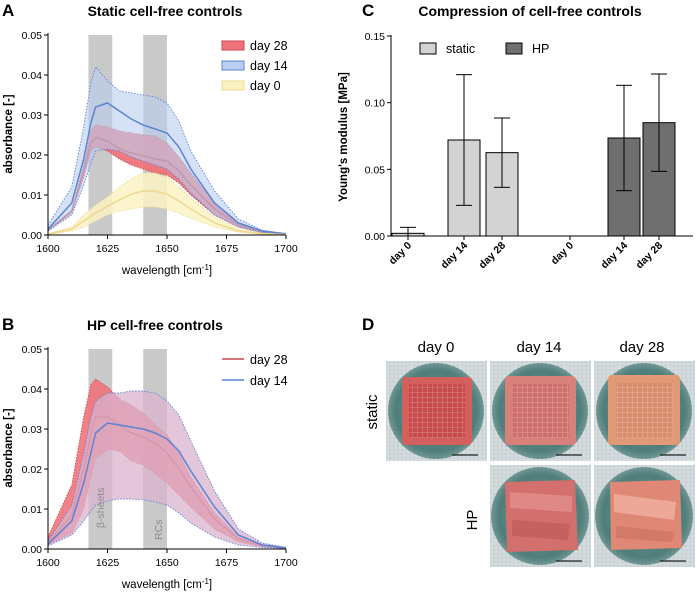 This screenshot has width=697, height=593. What do you see at coordinates (540, 516) in the screenshot?
I see `photo-hp-day14` at bounding box center [540, 516].